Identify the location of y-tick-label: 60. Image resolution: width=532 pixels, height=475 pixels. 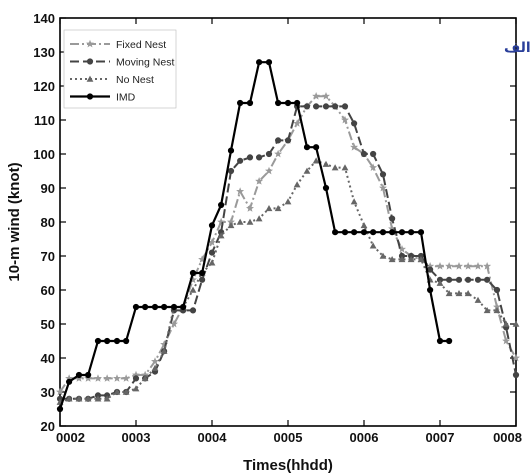
(48, 290).